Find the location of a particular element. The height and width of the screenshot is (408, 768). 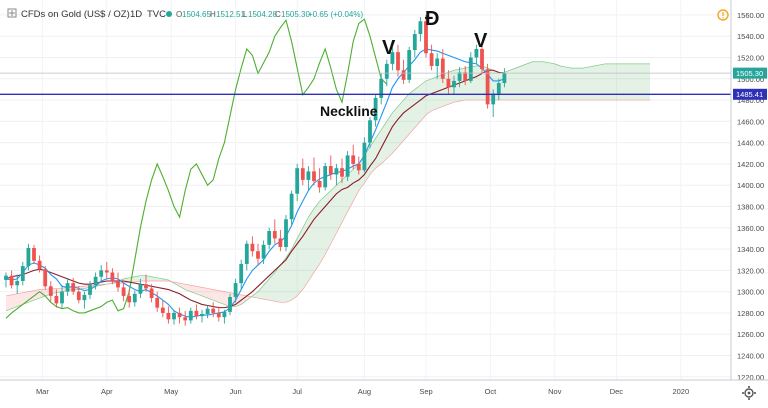

time-axis: Mar Apr May Jun Jul Aug Sep Oct Nov Dec 2020 is located at coordinates (362, 391).